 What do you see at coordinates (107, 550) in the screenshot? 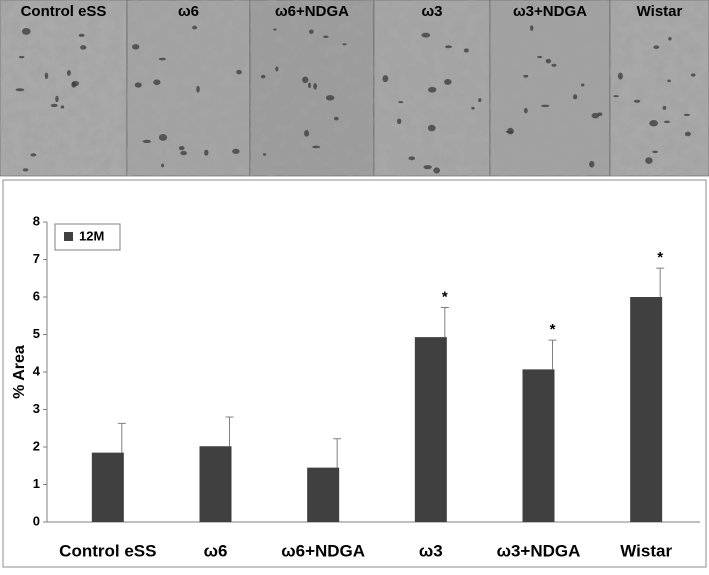
I see `x-tick-label: Control eSS` at bounding box center [107, 550].